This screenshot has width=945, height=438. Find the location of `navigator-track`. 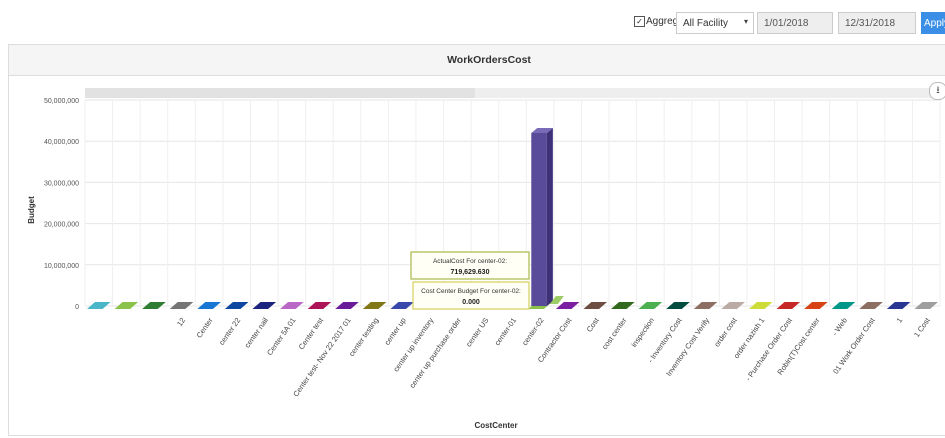

navigator-track is located at coordinates (512, 93).